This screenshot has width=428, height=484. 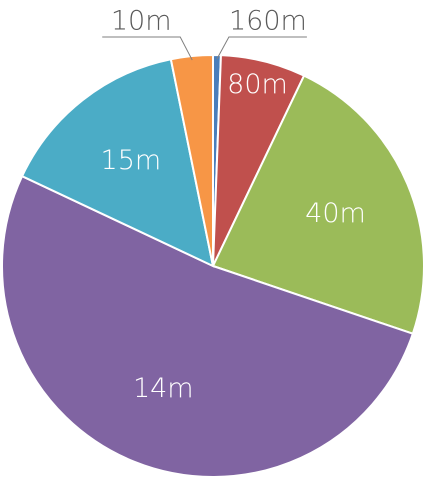 What do you see at coordinates (257, 84) in the screenshot?
I see `slice-label: 80m` at bounding box center [257, 84].